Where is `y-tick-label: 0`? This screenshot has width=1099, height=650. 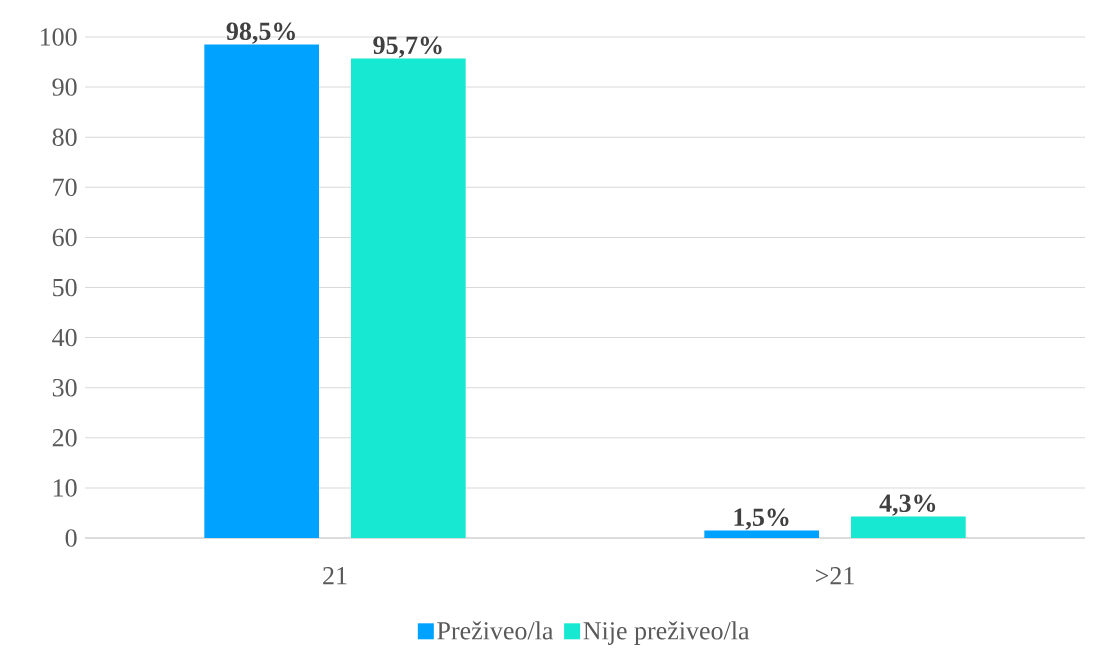 y-tick-label: 0 is located at coordinates (71, 538).